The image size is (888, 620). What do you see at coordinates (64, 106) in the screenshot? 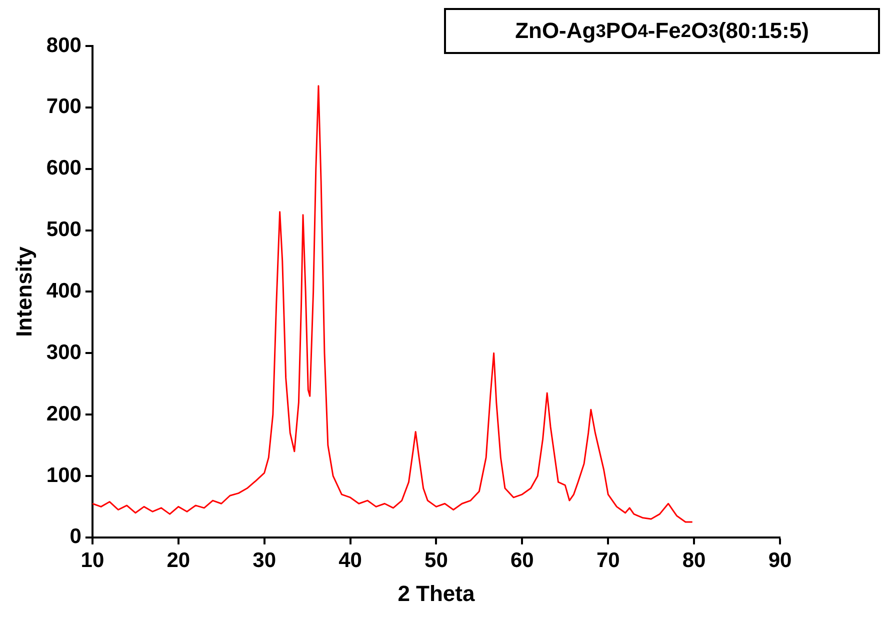
I see `y-tick-label: 700` at bounding box center [64, 106].